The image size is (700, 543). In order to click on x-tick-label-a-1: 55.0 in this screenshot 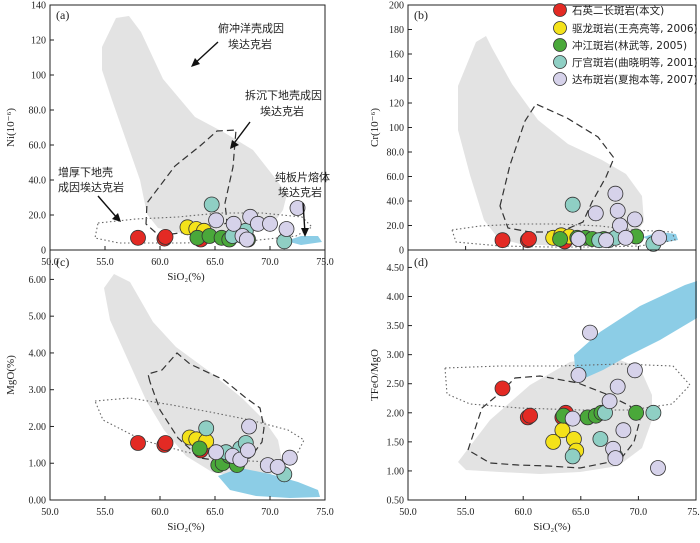, I will do `click(105, 262)`.